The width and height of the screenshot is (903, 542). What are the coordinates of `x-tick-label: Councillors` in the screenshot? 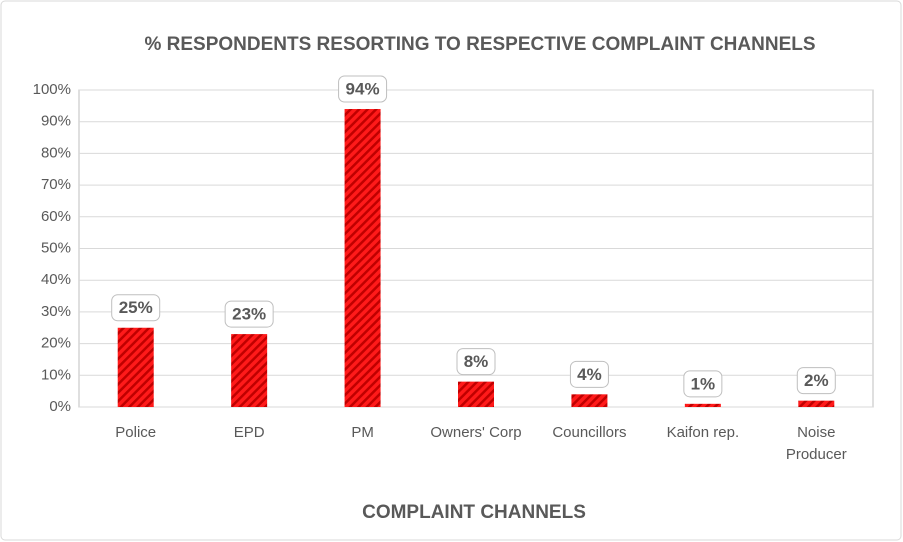 It's located at (589, 432).